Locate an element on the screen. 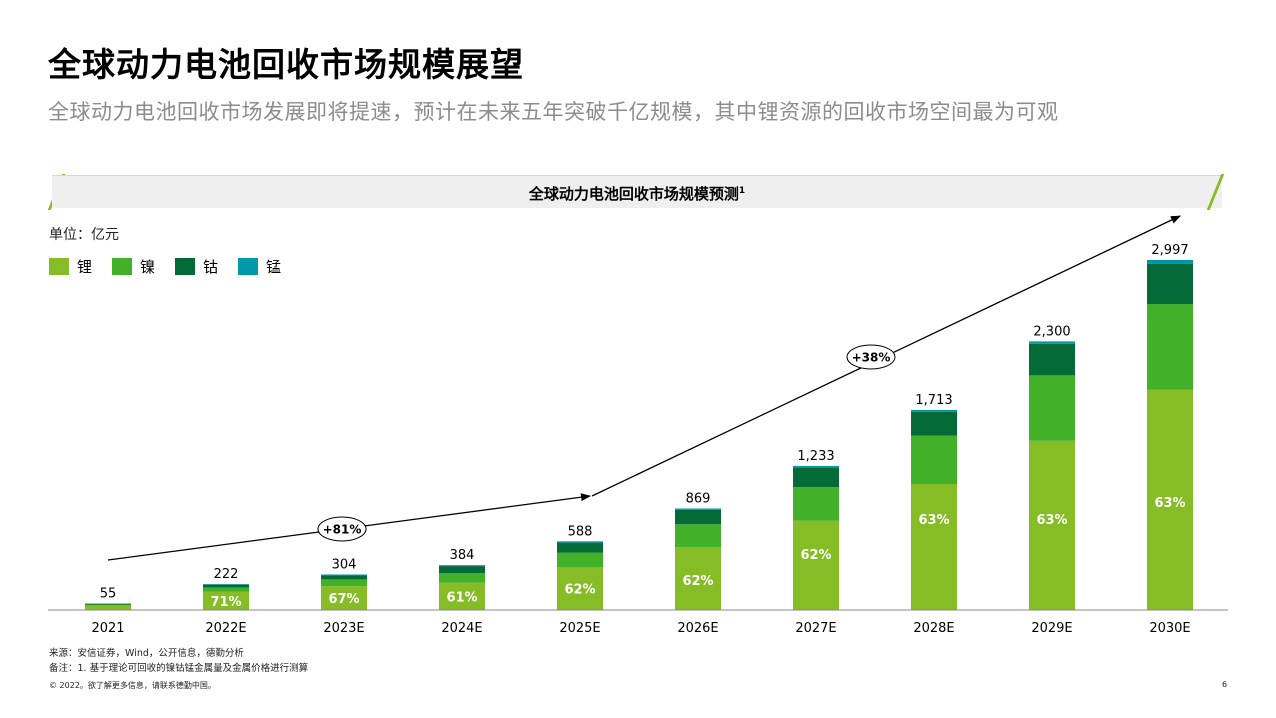 The width and height of the screenshot is (1276, 718). chart-title-footnote-mark: 1 is located at coordinates (742, 191).